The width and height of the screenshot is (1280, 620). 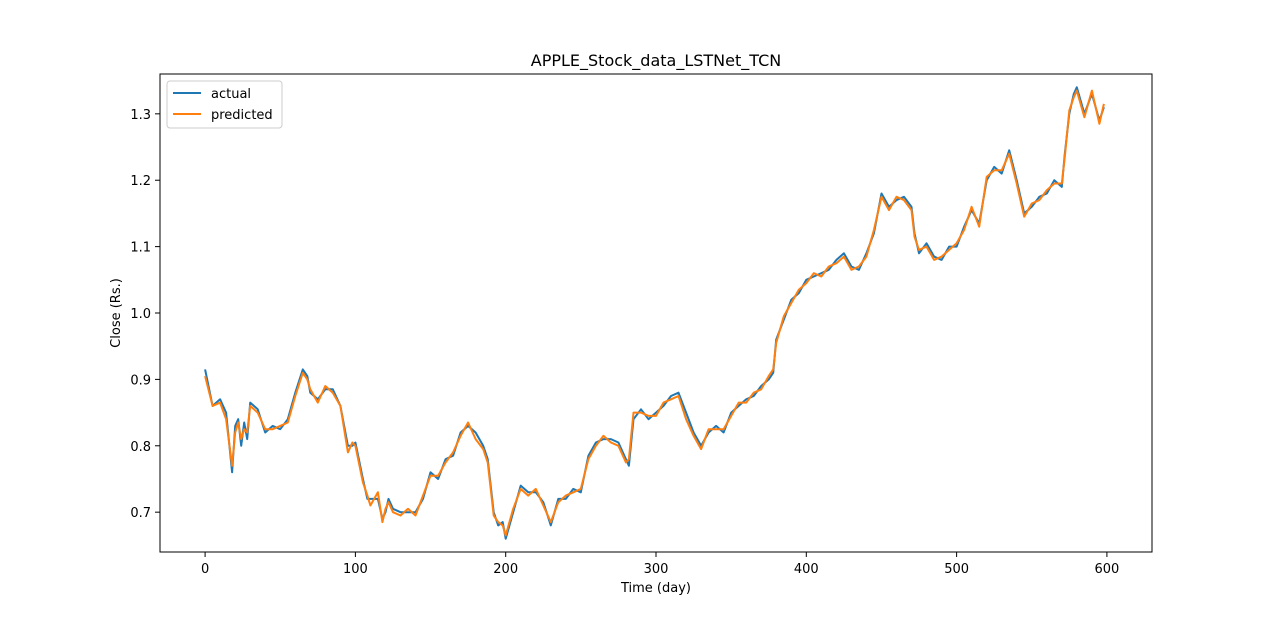 What do you see at coordinates (355, 569) in the screenshot?
I see `x-tick-label: 100` at bounding box center [355, 569].